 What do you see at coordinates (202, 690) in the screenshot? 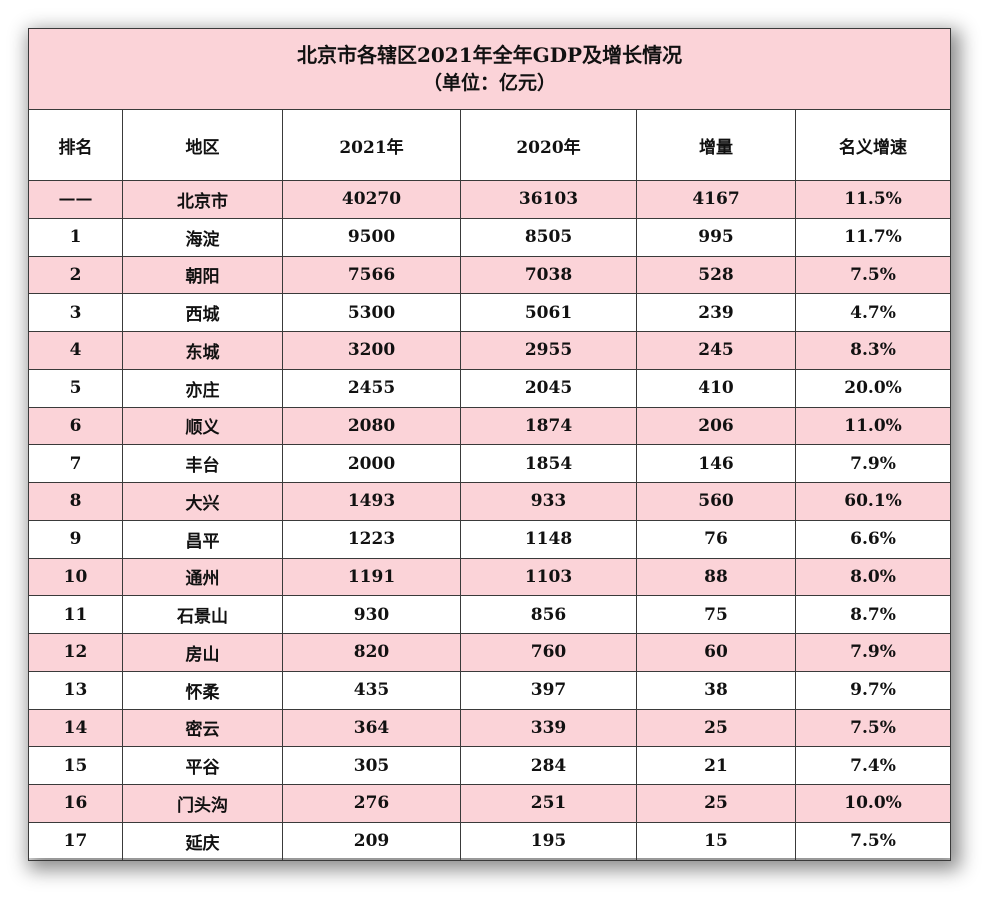
I see `cell-region: 怀柔` at bounding box center [202, 690].